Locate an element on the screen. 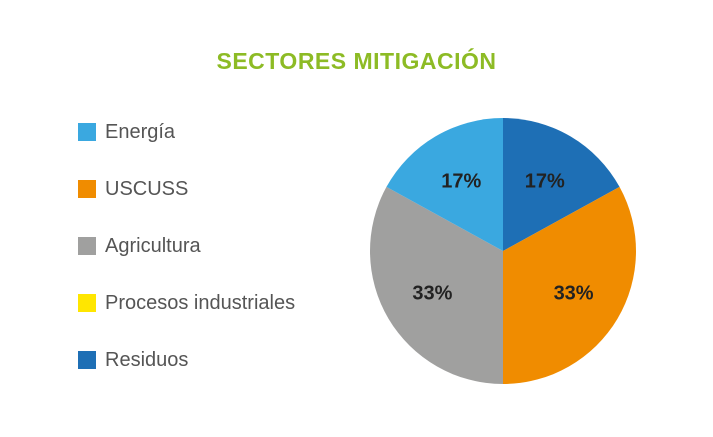 This screenshot has height=437, width=713. pie-slice-agricultura is located at coordinates (436, 285).